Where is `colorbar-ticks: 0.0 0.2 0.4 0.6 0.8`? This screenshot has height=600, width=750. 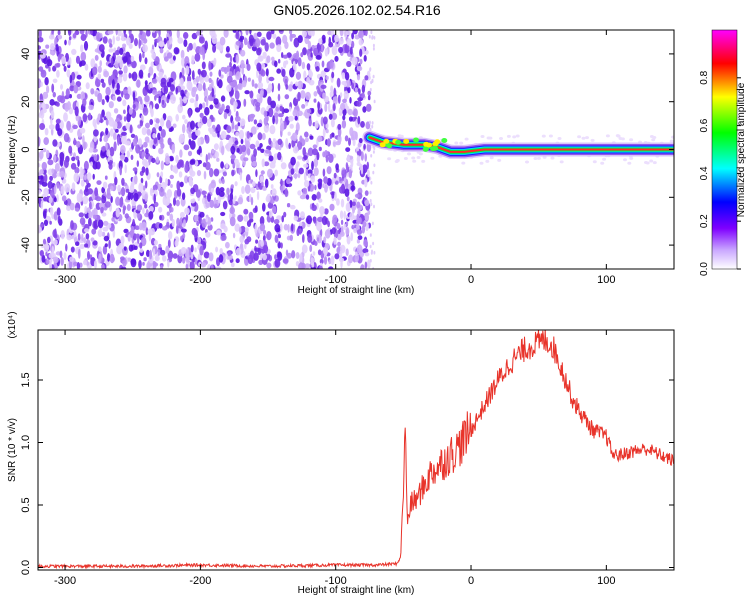
colorbar-ticks: 0.0 0.2 0.4 0.6 0.8 is located at coordinates (720, 173).